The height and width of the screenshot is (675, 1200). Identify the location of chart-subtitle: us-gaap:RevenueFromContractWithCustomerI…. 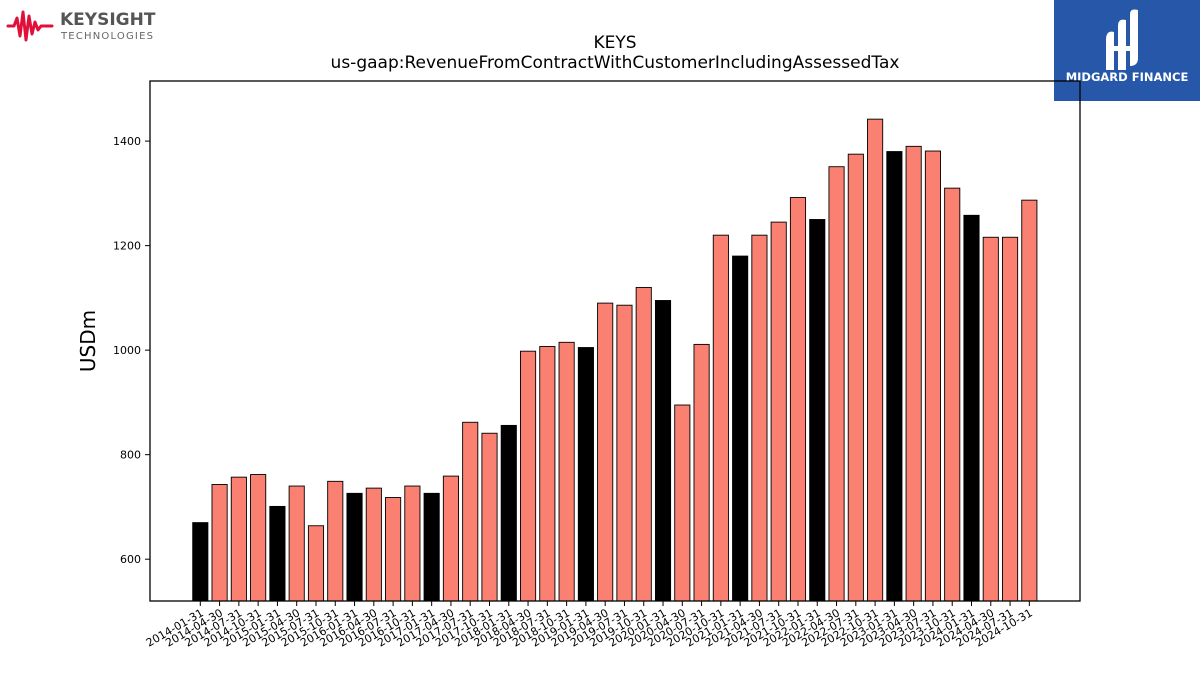
(615, 63).